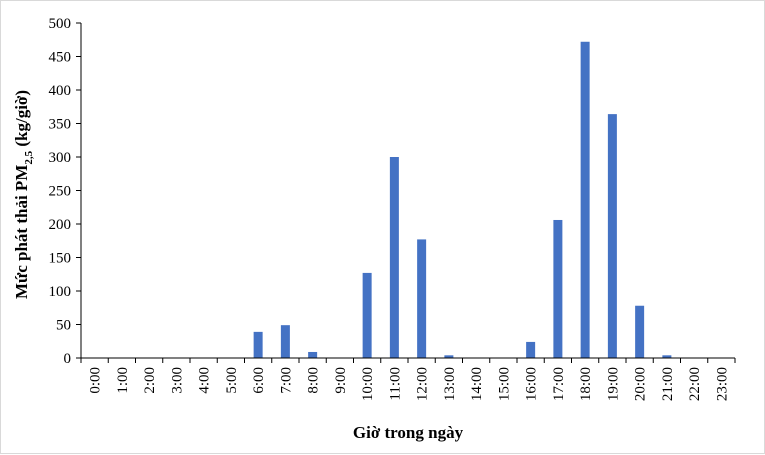 This screenshot has width=765, height=455. I want to click on x-tick-label: 17:00, so click(559, 384).